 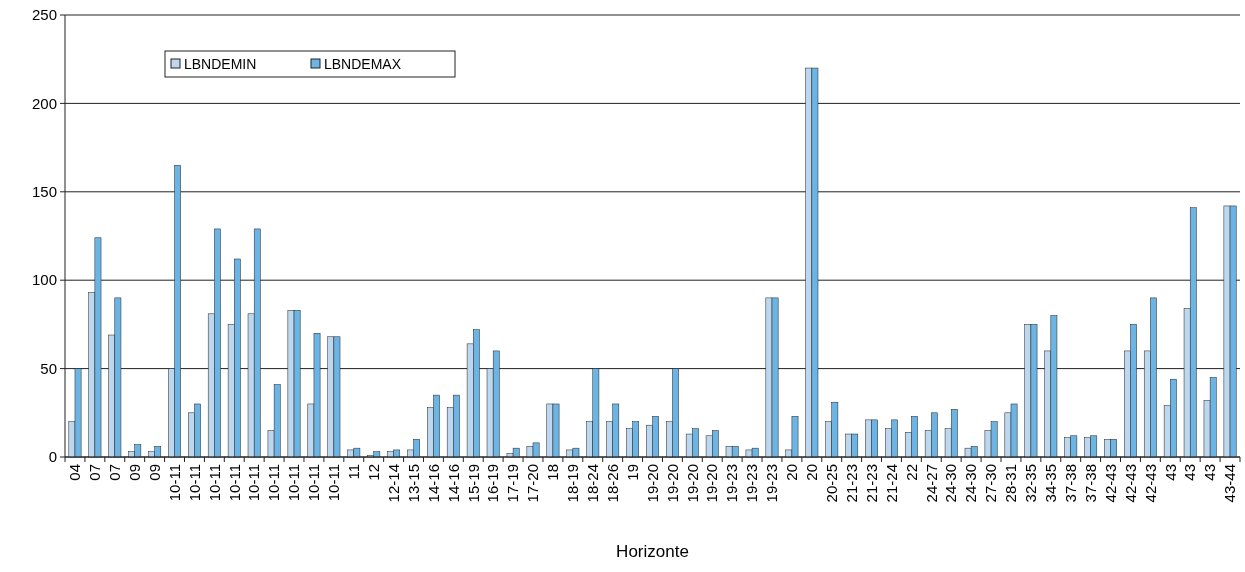 What do you see at coordinates (931, 483) in the screenshot?
I see `x-tick-label: 24-27` at bounding box center [931, 483].